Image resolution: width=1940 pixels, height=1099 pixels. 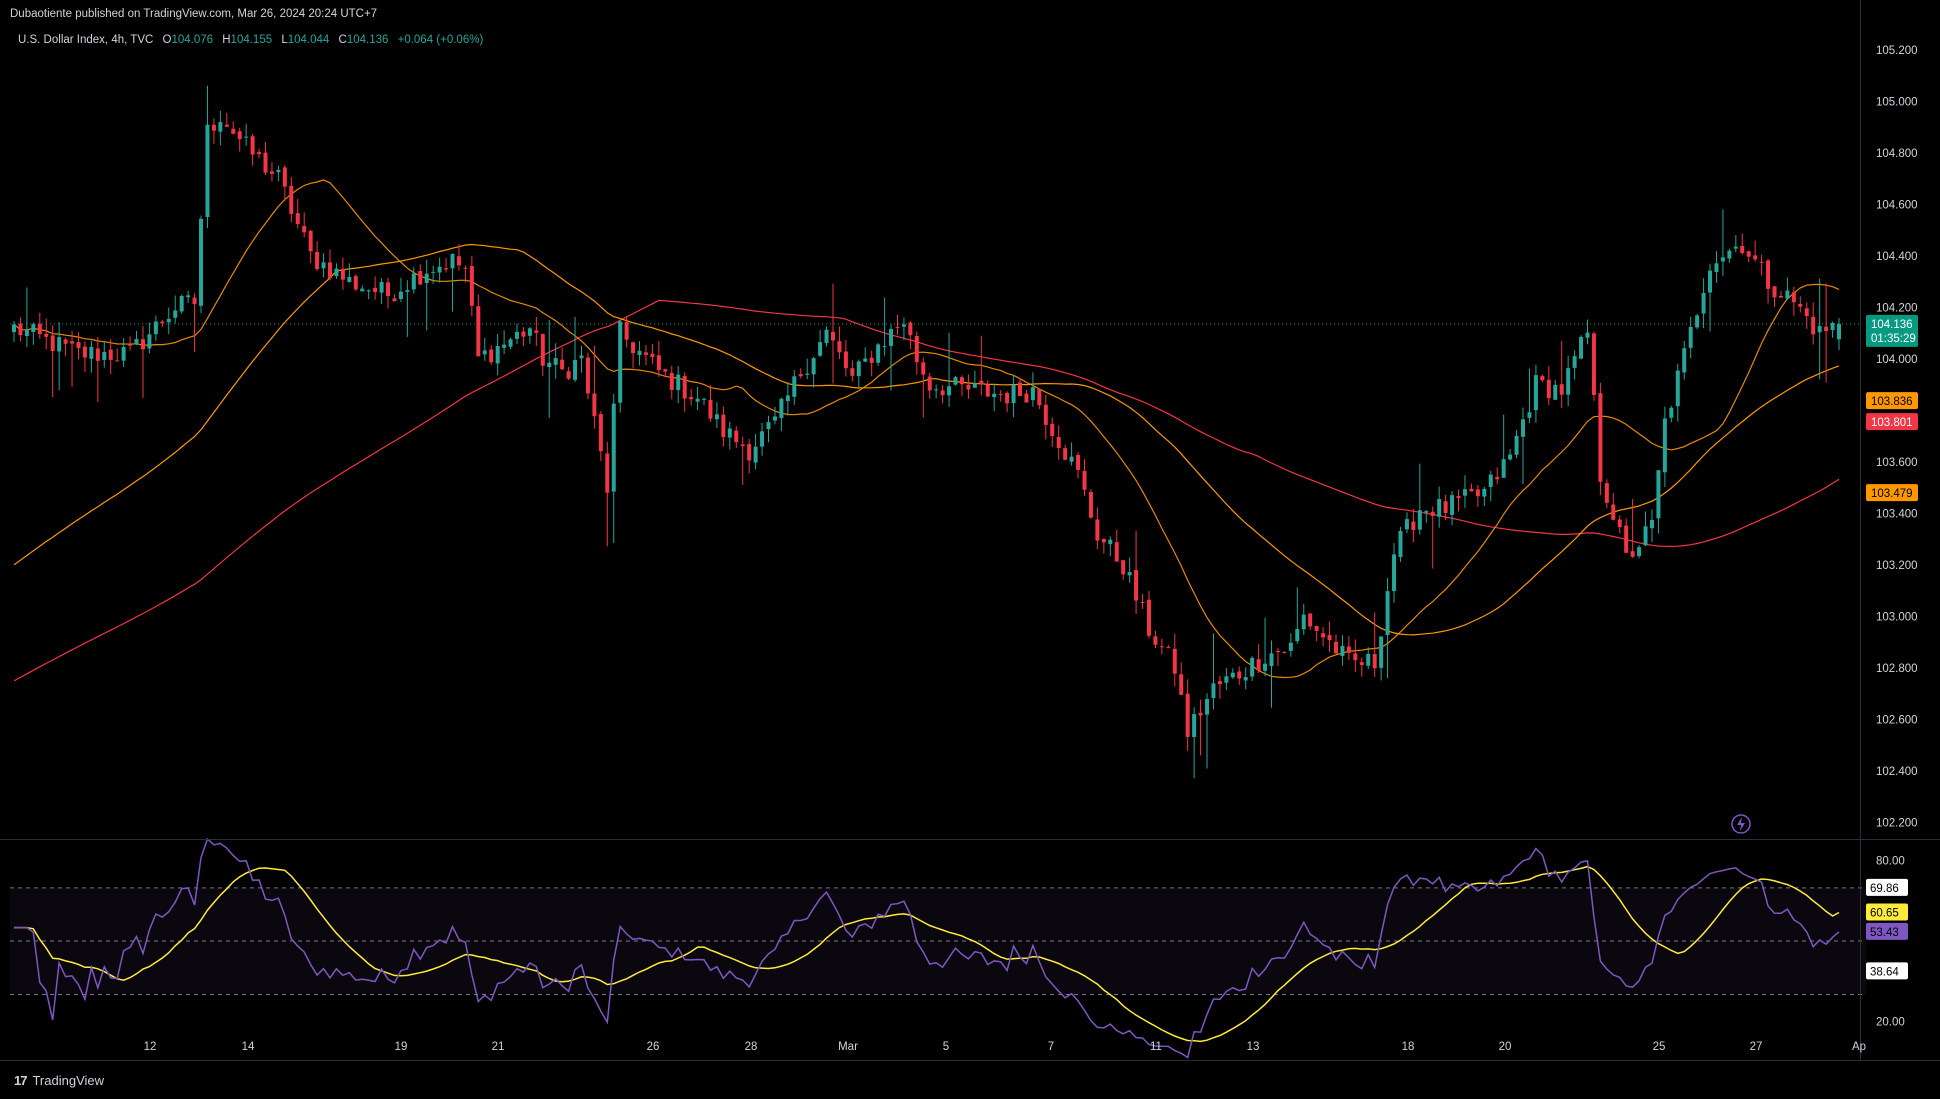 What do you see at coordinates (1756, 1047) in the screenshot?
I see `time-tick-label: 27` at bounding box center [1756, 1047].